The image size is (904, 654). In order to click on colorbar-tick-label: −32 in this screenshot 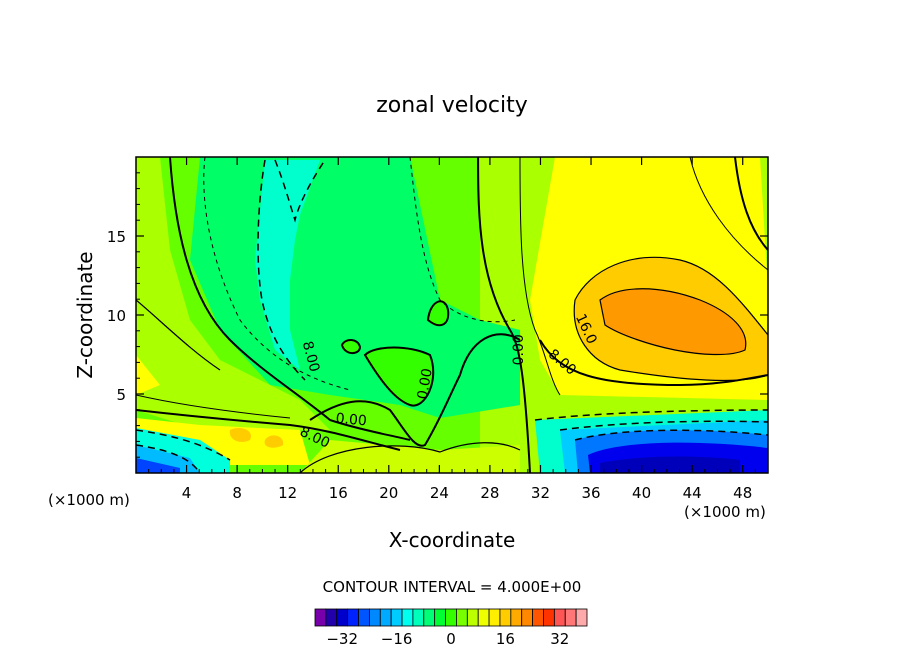, I will do `click(342, 639)`.